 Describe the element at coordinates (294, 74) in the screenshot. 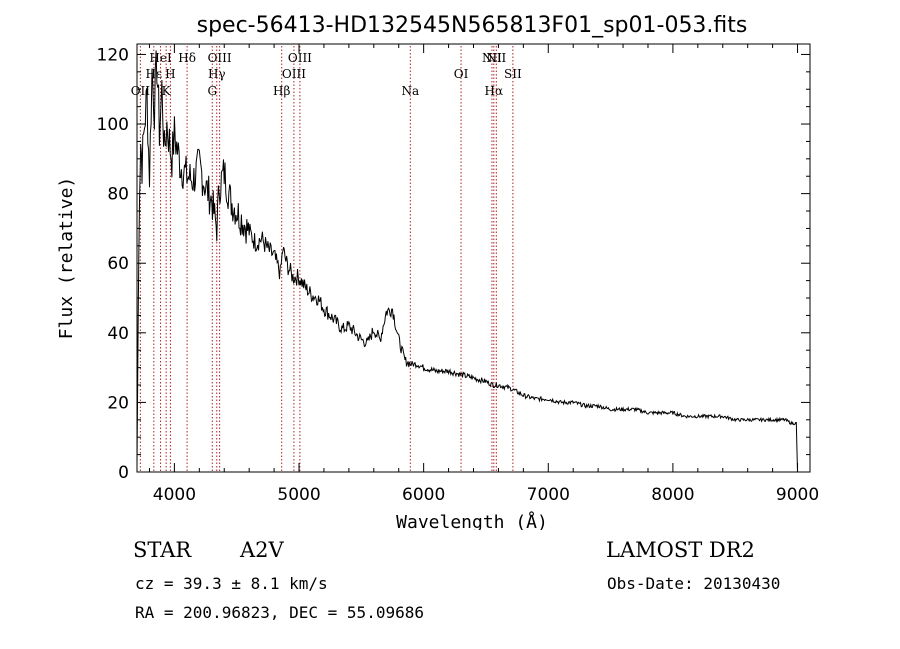

I see `line-label-10: OIII` at that location.